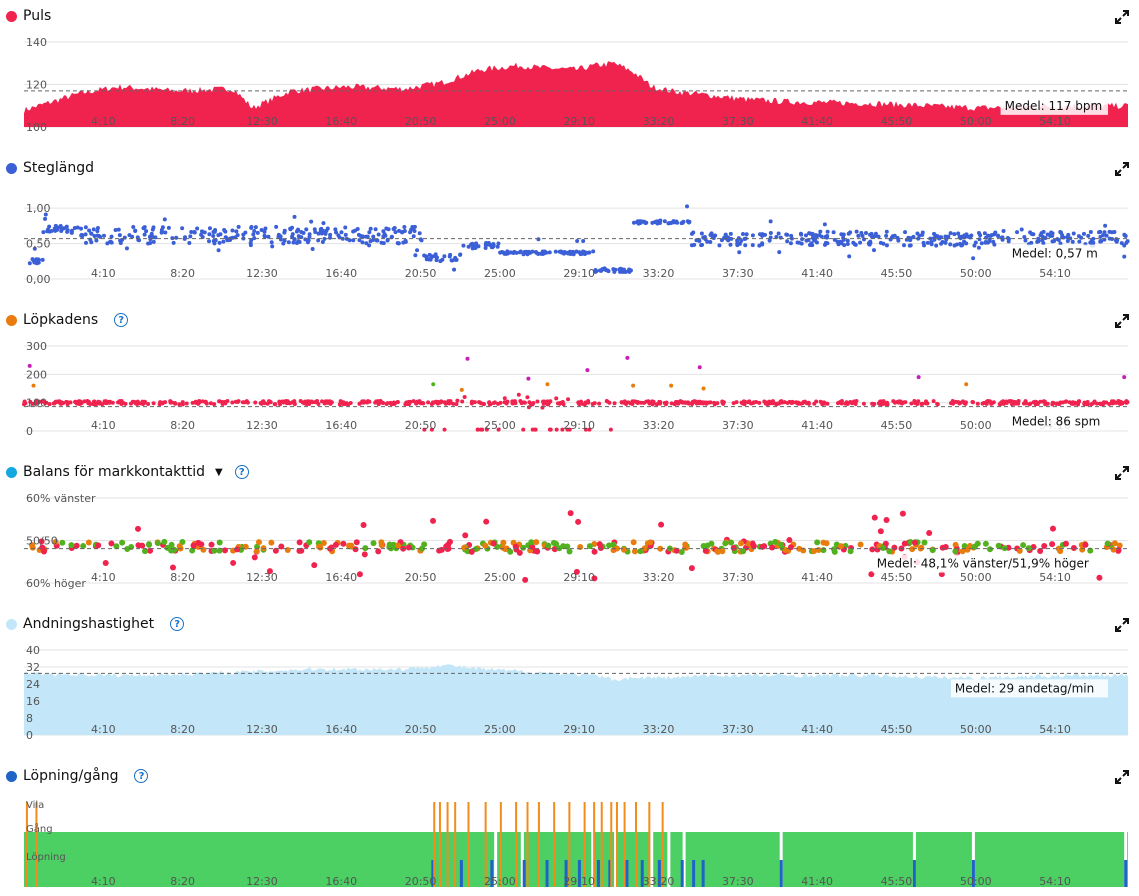 The height and width of the screenshot is (896, 1139). I want to click on category-label: Gång, so click(39, 828).